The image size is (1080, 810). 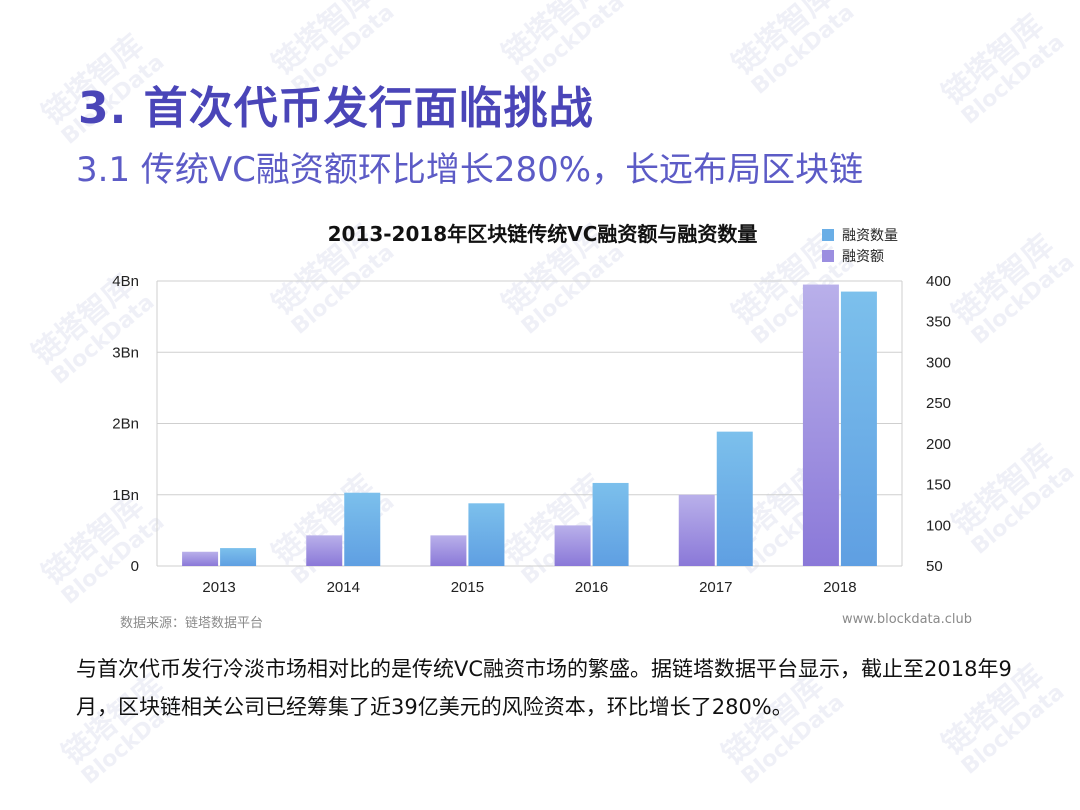 I want to click on legend-item-count: 融资数量, so click(x=860, y=234).